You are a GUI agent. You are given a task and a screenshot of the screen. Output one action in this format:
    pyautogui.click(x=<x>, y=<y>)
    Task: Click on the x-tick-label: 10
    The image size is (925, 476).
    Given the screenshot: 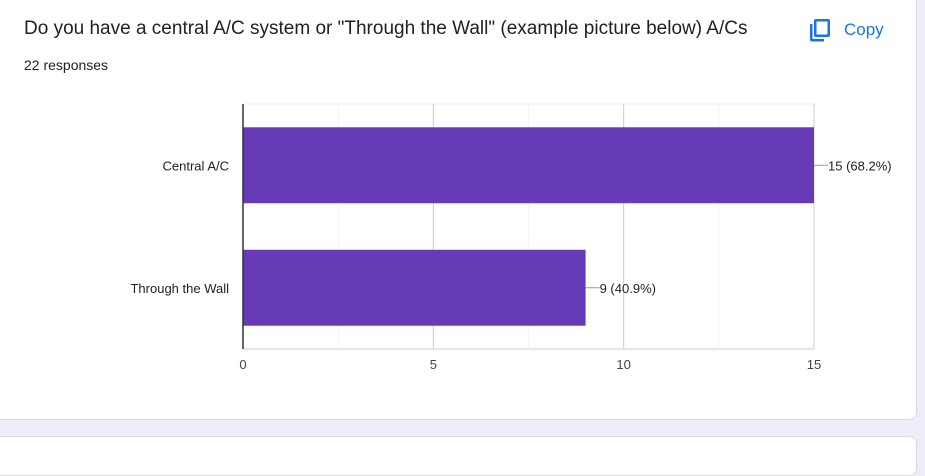 What is the action you would take?
    pyautogui.click(x=623, y=364)
    